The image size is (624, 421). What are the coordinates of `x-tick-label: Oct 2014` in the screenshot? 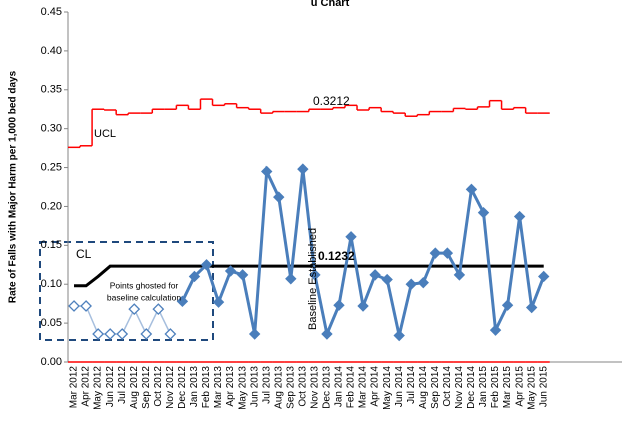 It's located at (447, 386).